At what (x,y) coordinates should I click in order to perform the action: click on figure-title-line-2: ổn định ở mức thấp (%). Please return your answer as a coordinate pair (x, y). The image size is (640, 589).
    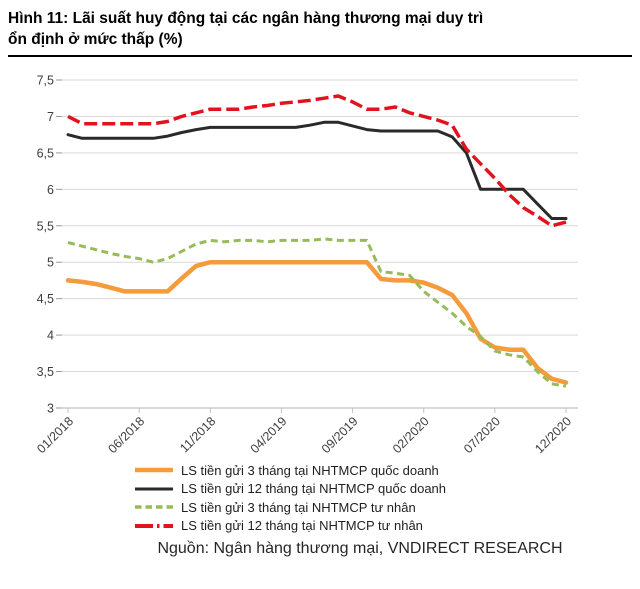
    Looking at the image, I should click on (95, 39).